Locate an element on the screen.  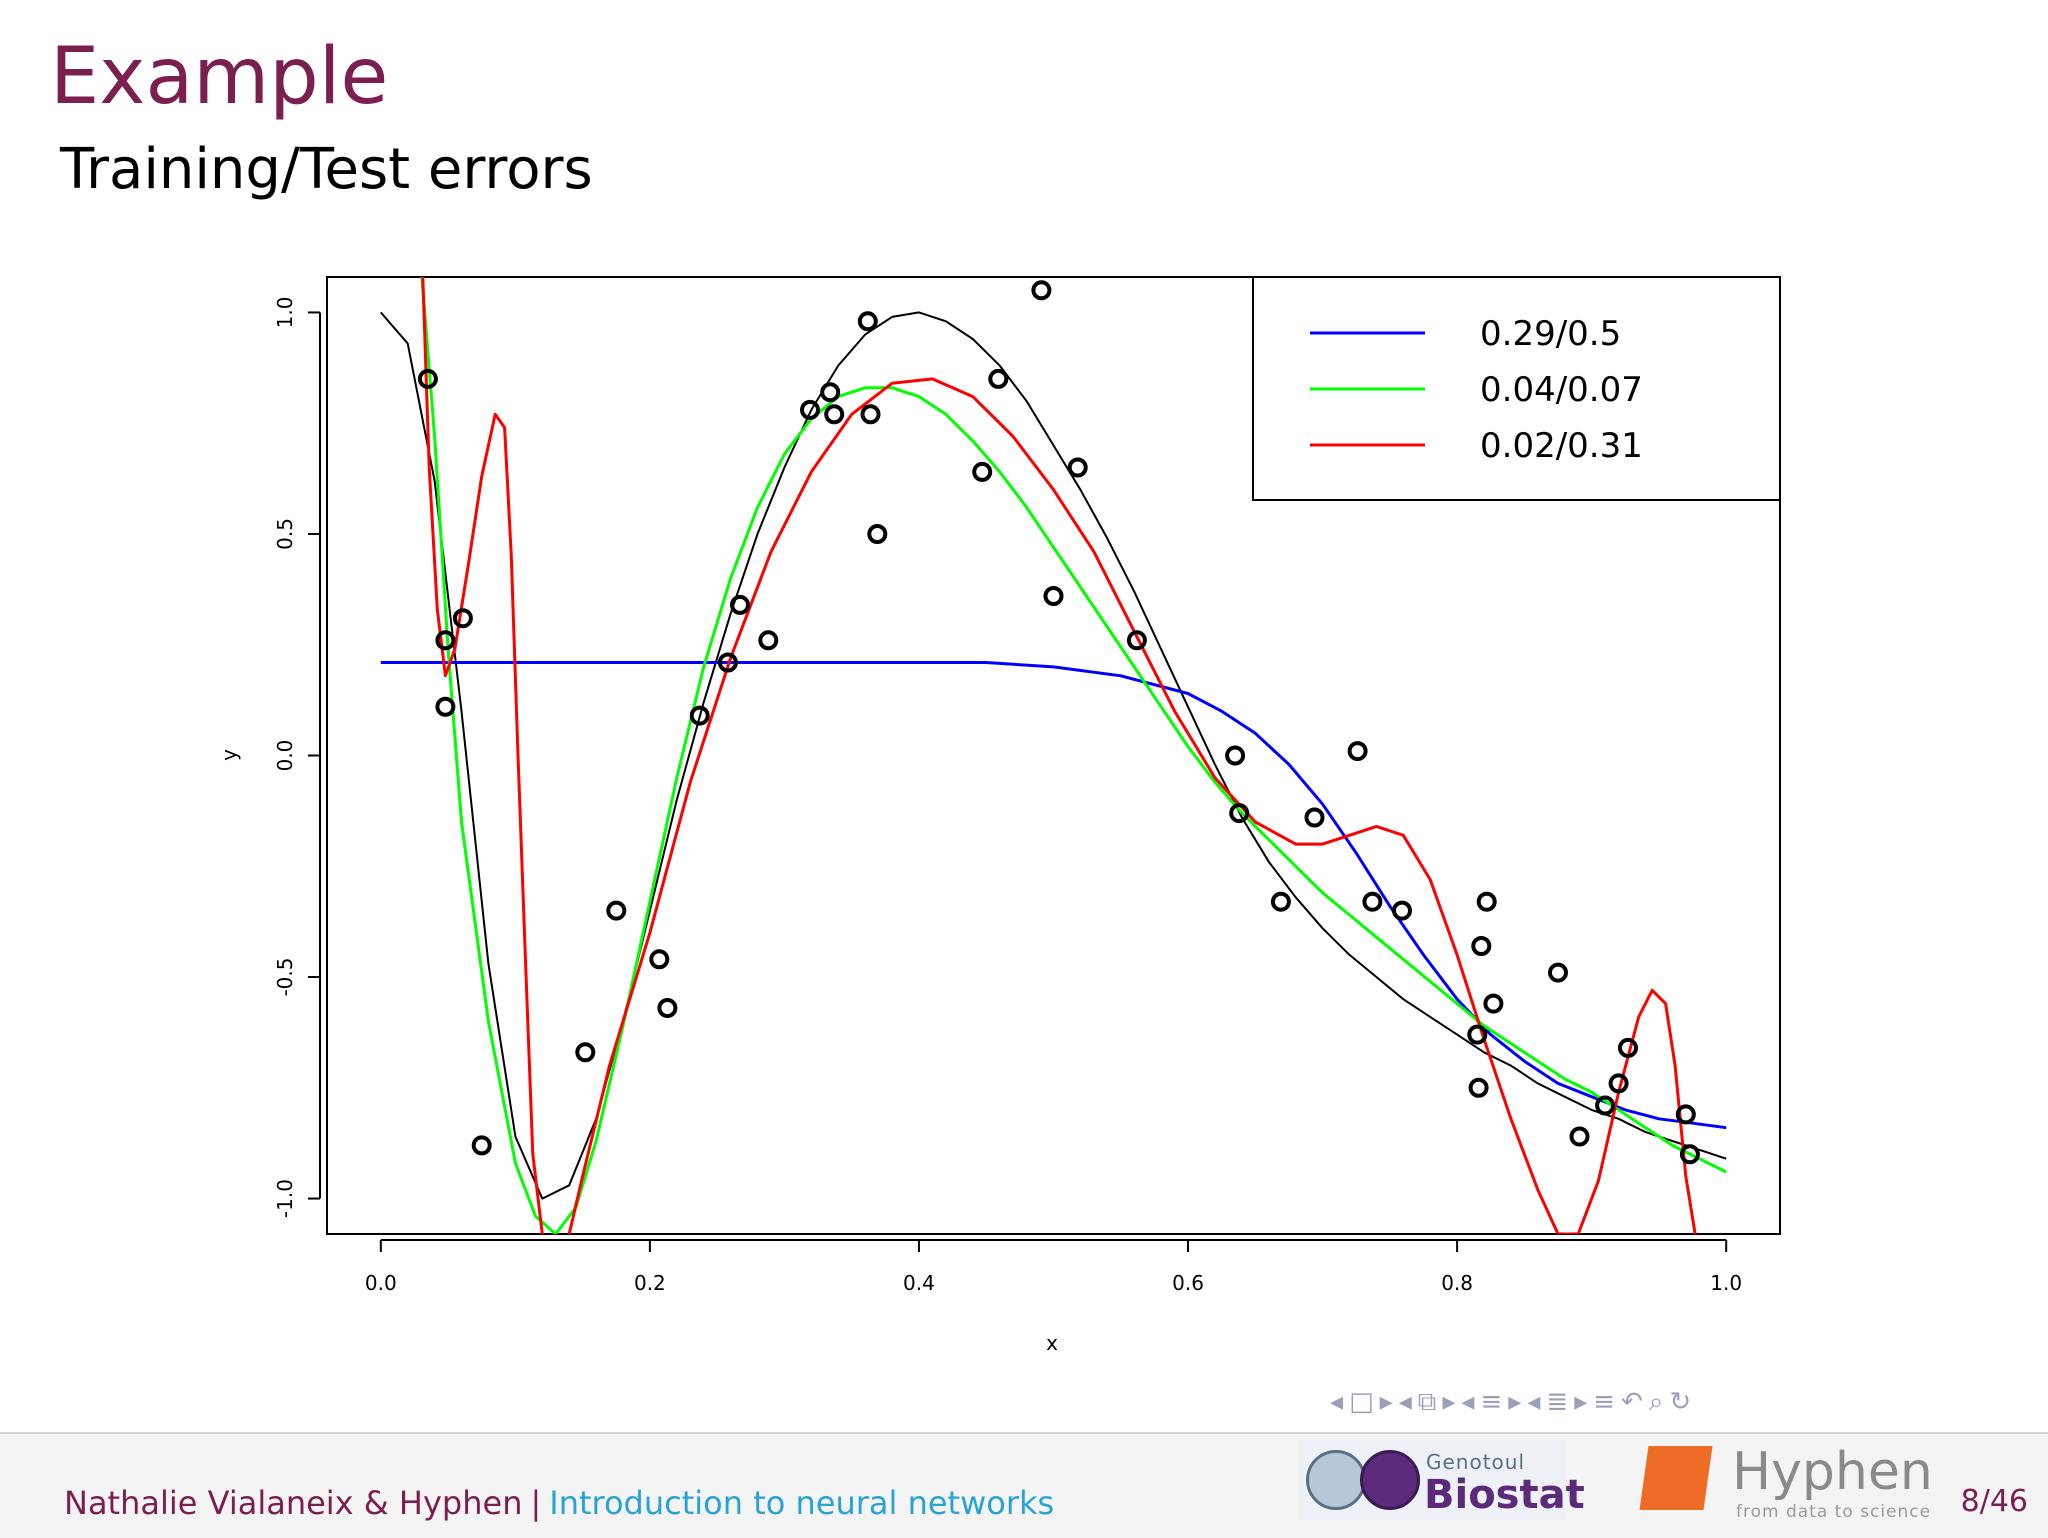
legend-label: 0.29/0.5 is located at coordinates (1550, 334).